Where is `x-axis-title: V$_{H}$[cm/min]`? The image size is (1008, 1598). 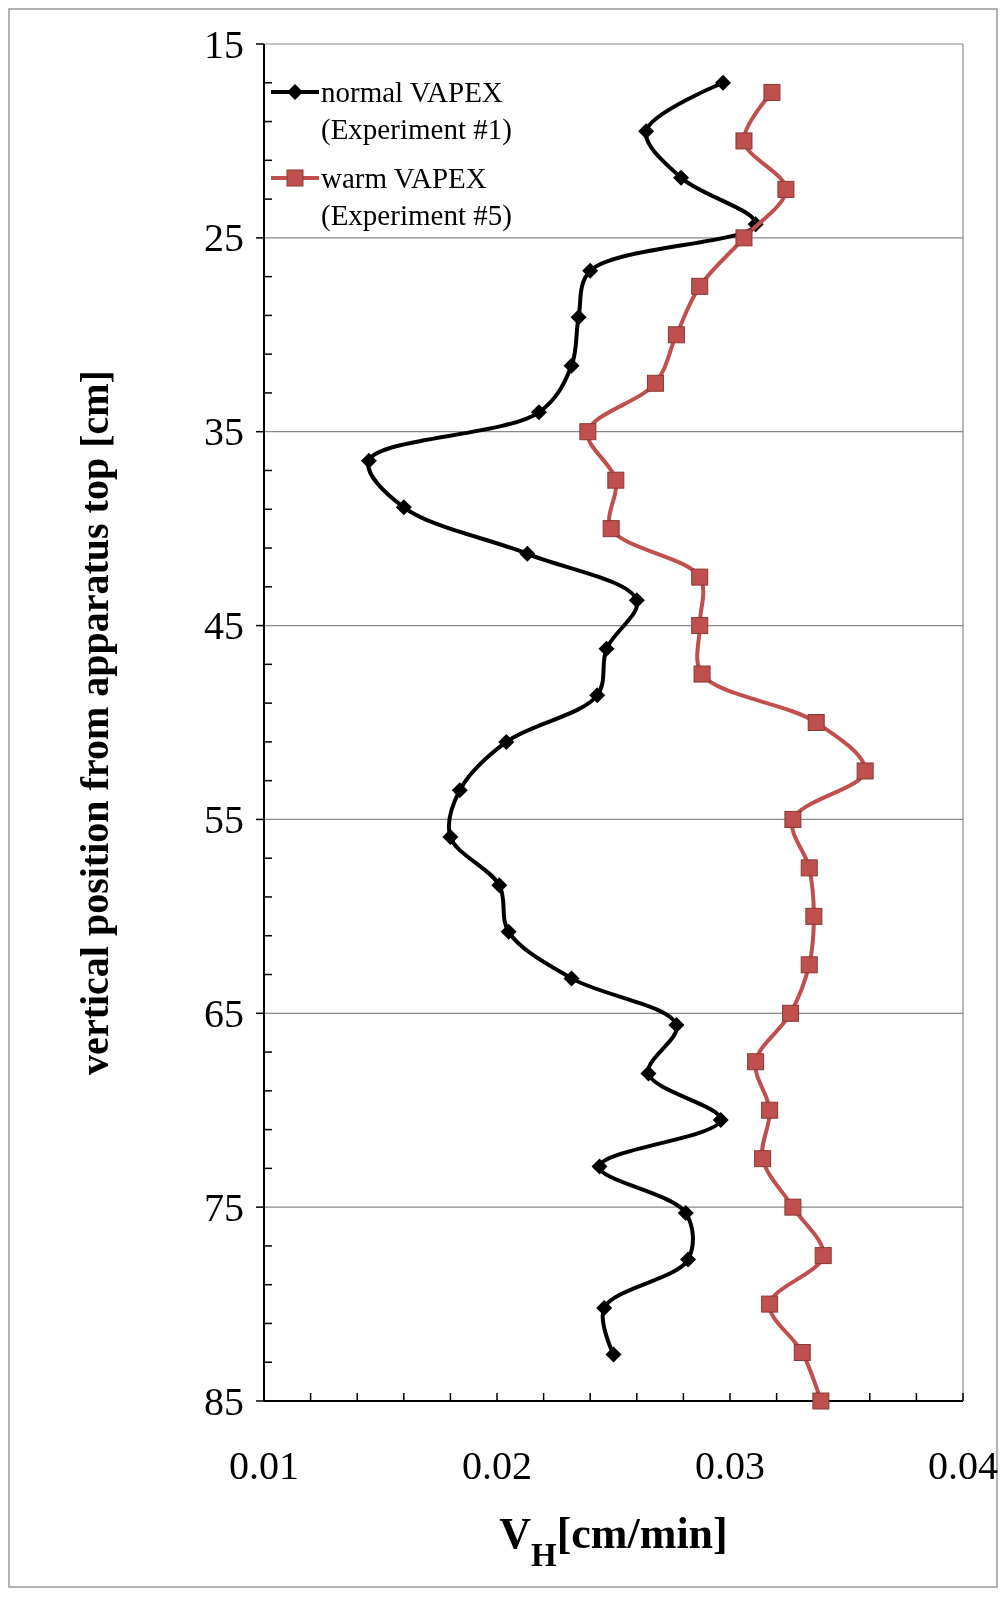 x-axis-title: V$_{H}$[cm/min] is located at coordinates (613, 1541).